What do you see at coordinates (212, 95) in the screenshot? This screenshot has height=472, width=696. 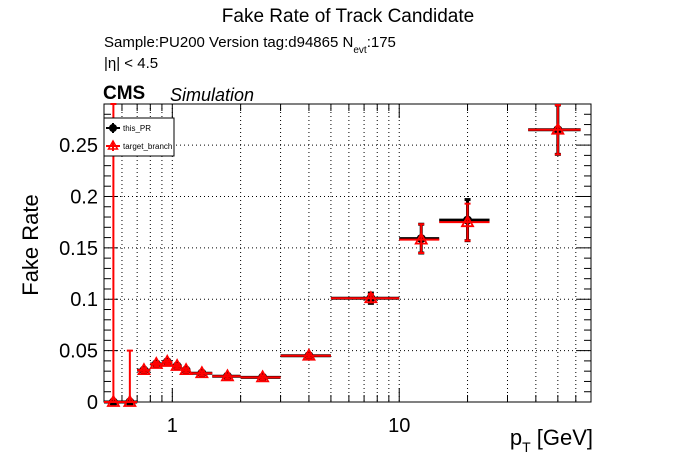 I see `simulation-label: Simulation` at bounding box center [212, 95].